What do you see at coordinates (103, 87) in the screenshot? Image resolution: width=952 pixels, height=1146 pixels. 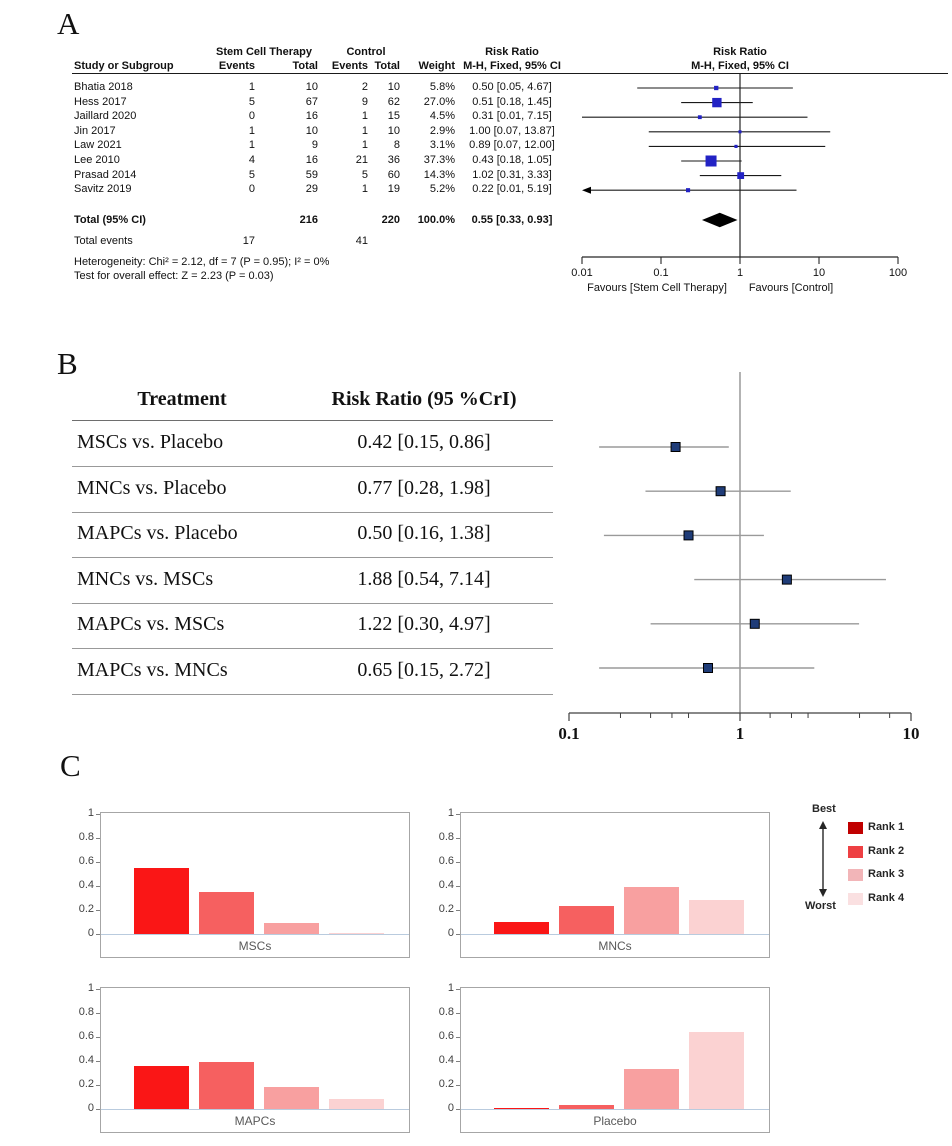 I see `study-name: Bhatia 2018` at bounding box center [103, 87].